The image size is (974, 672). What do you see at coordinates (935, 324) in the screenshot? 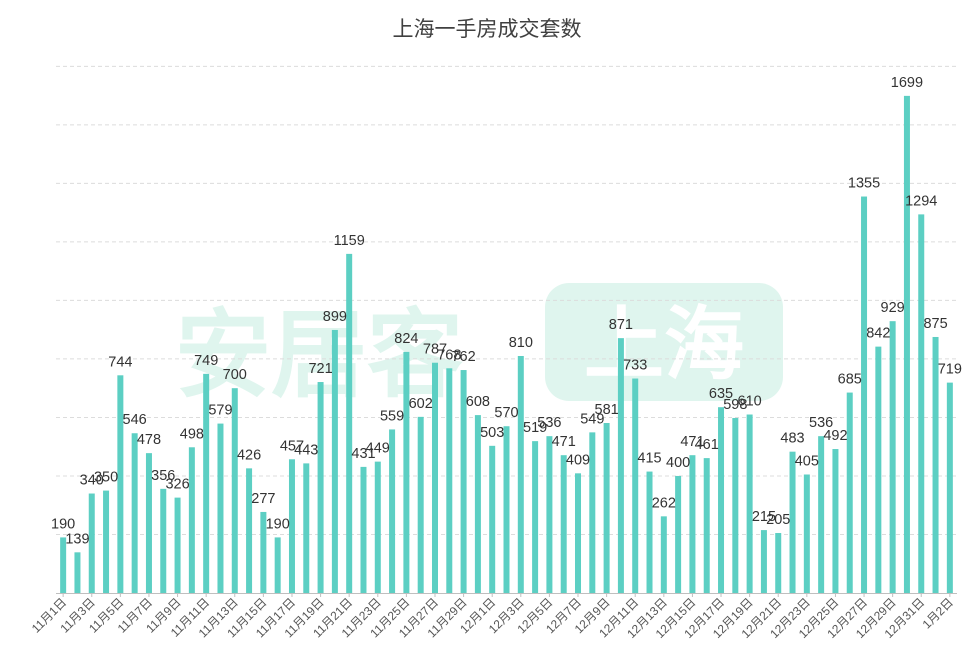
I see `data-label: 875` at bounding box center [935, 324].